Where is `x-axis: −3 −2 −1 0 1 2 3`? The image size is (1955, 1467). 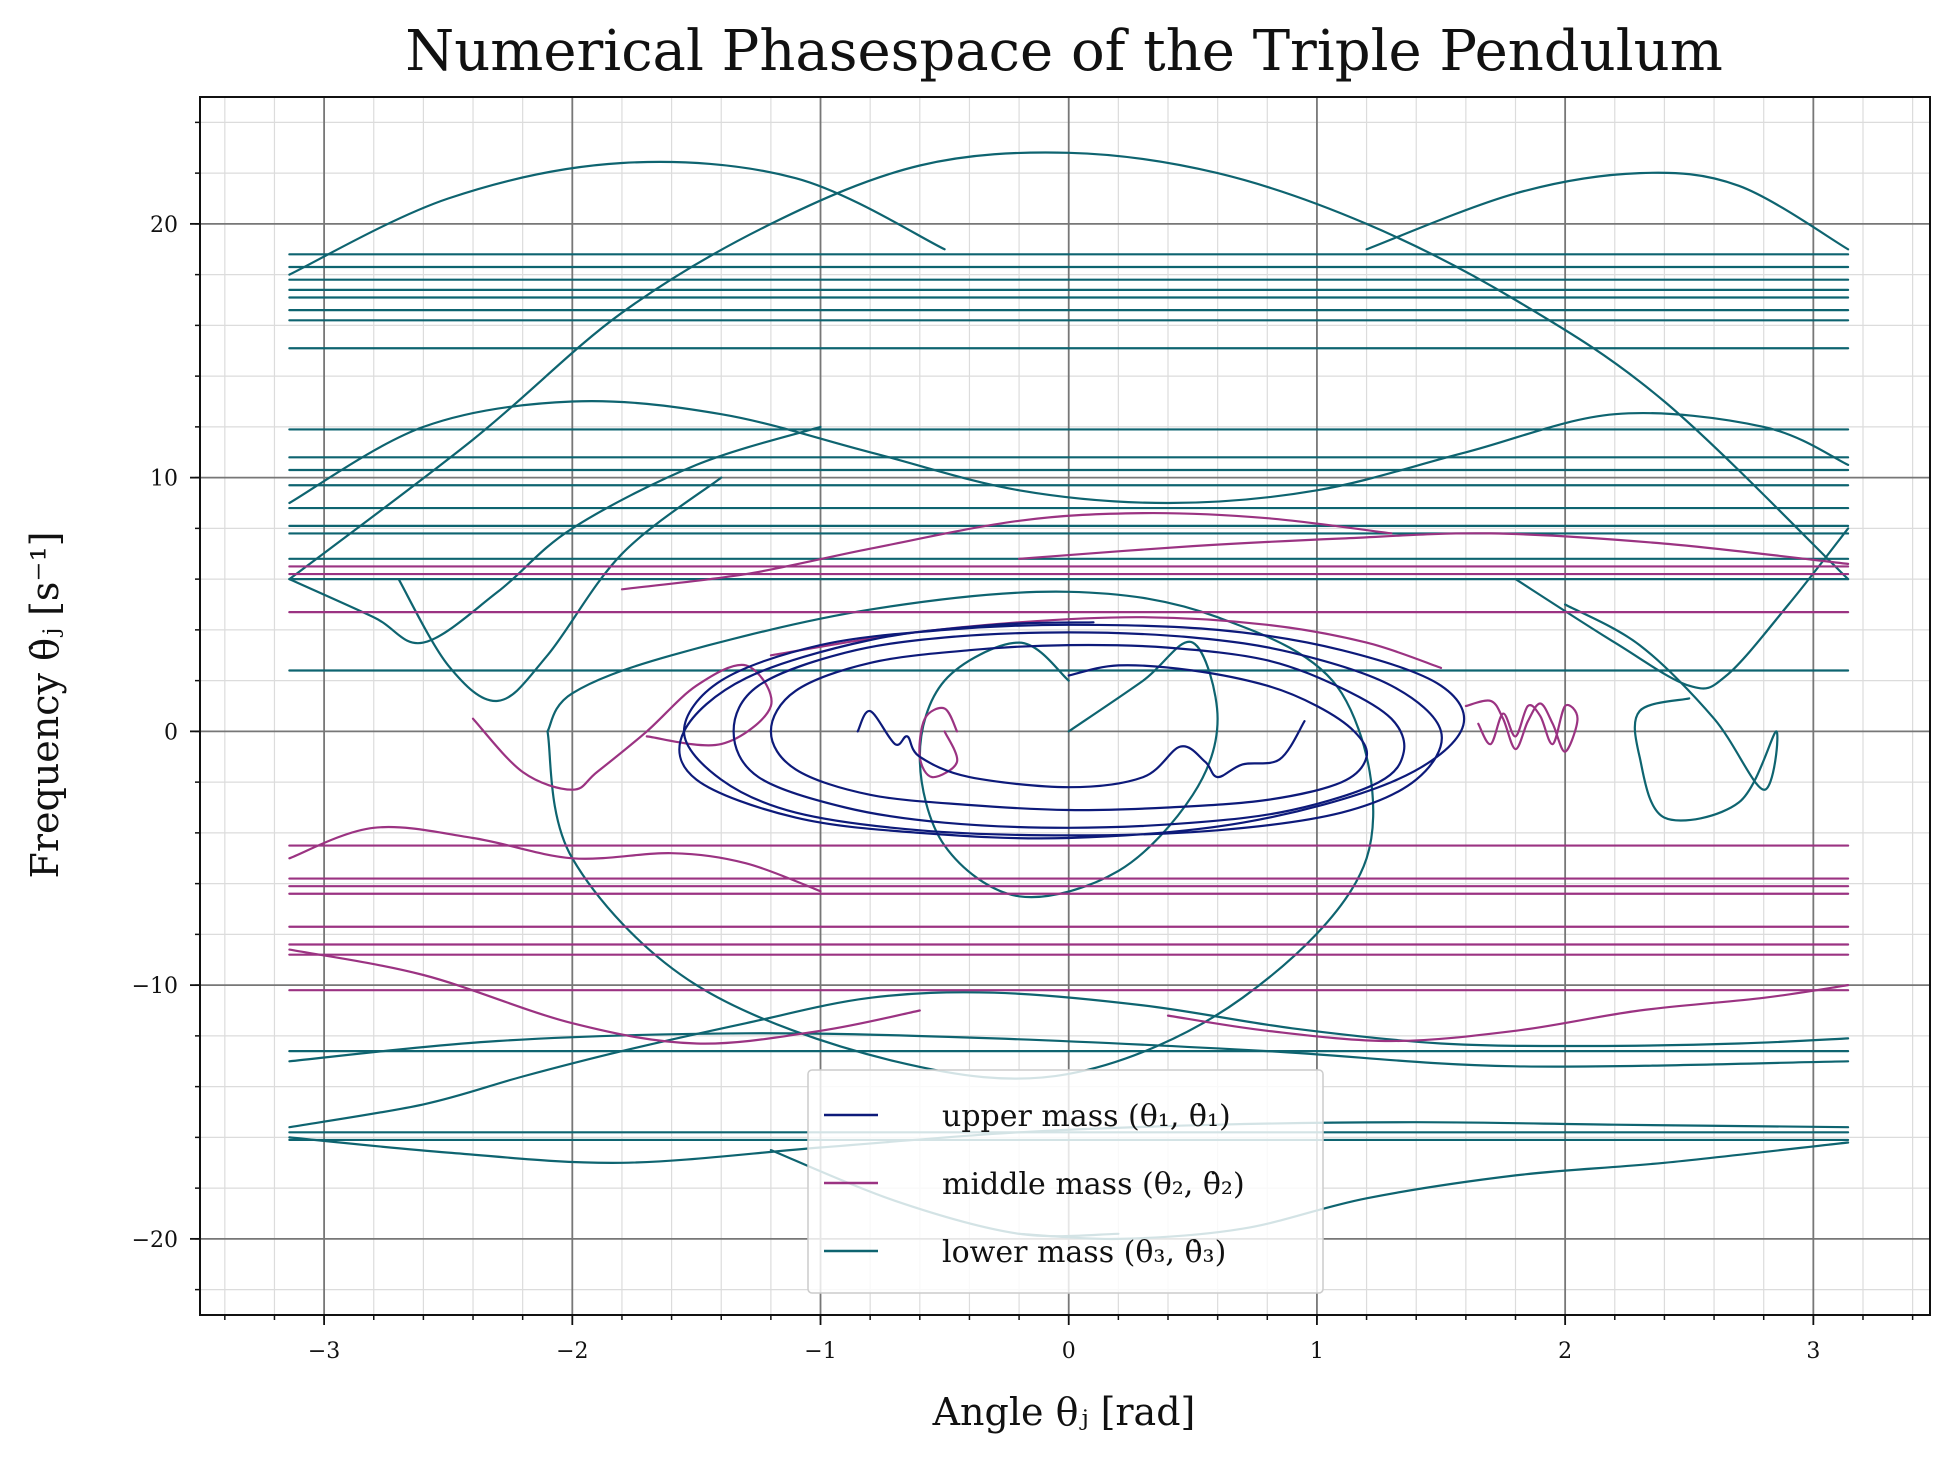 x-axis: −3 −2 −1 0 1 2 3 is located at coordinates (1069, 1339).